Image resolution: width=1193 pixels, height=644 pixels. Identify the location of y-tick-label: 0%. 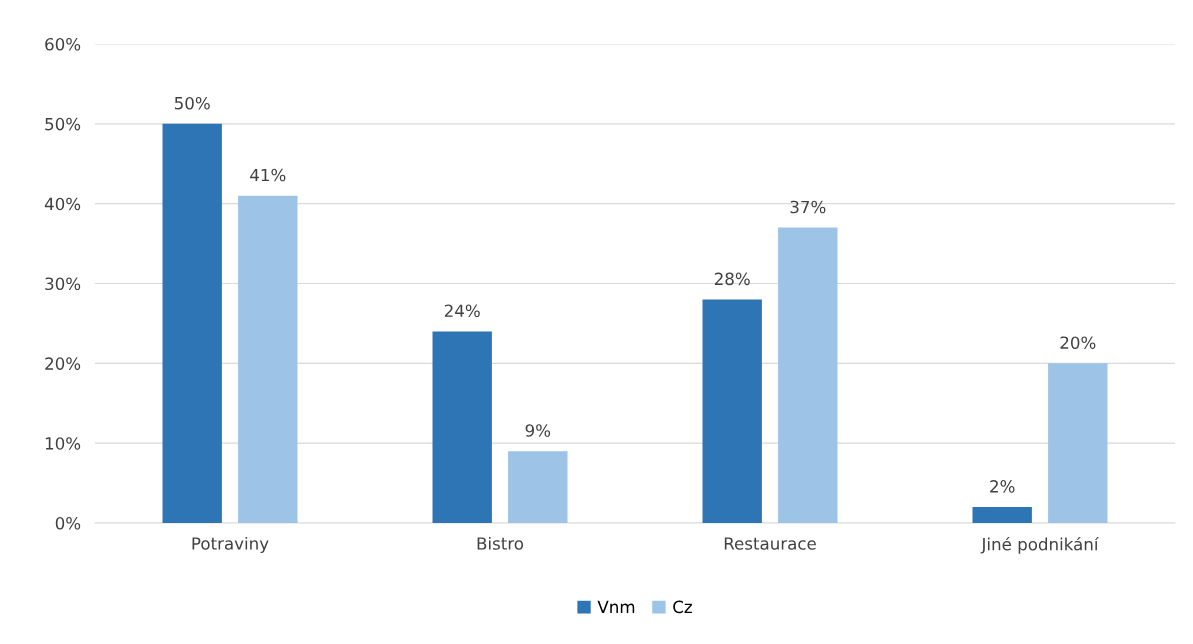
(68, 523).